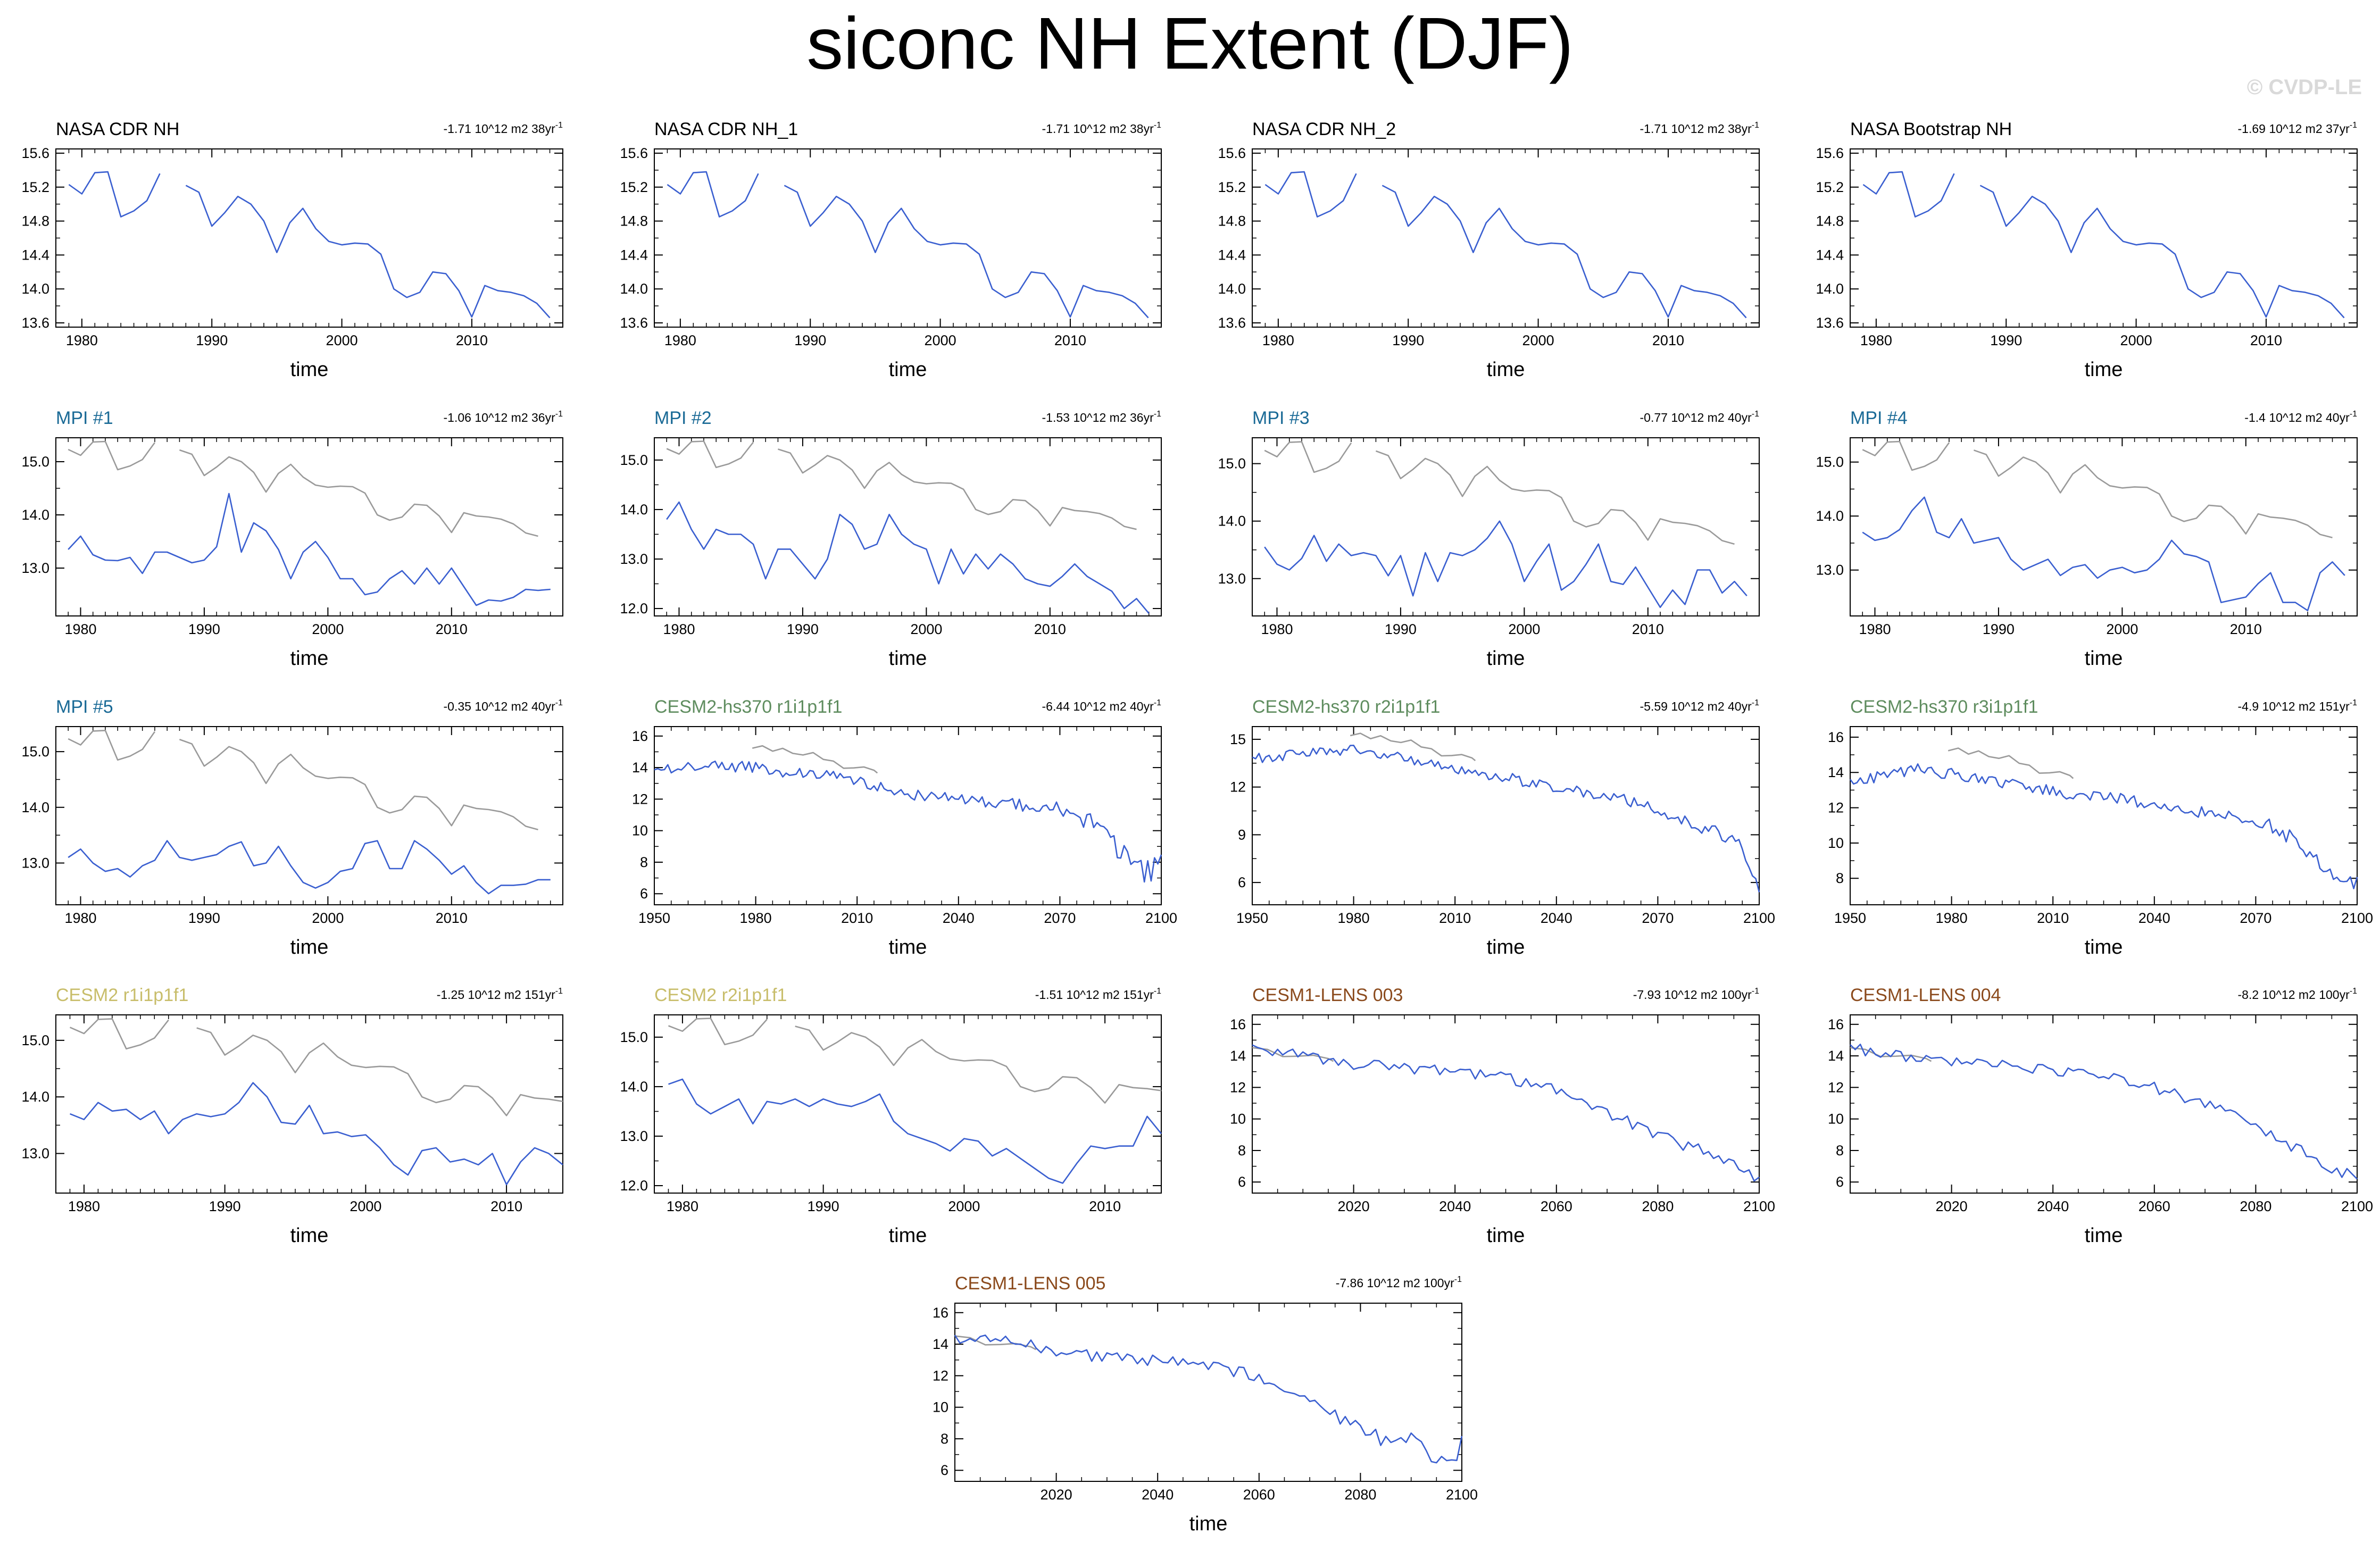  What do you see at coordinates (1232, 323) in the screenshot?
I see `y-tick-label: 13.6` at bounding box center [1232, 323].